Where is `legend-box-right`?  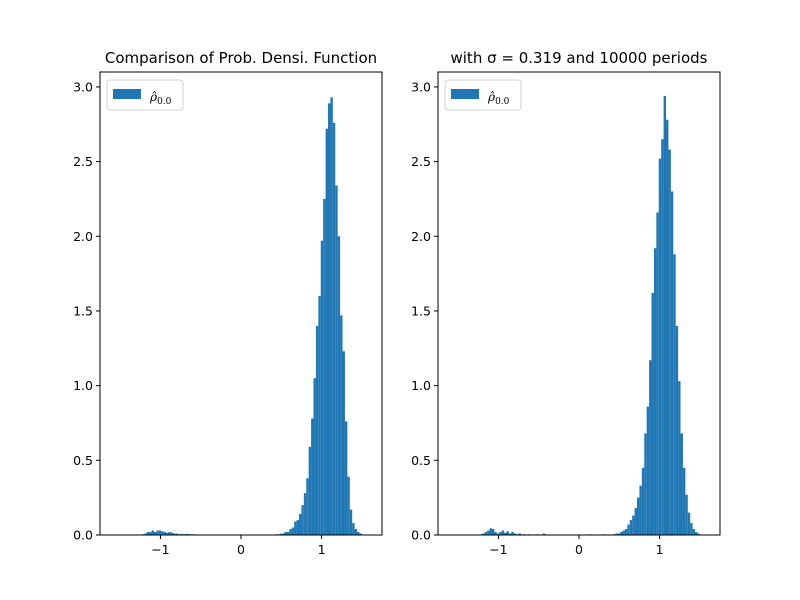 legend-box-right is located at coordinates (483, 95).